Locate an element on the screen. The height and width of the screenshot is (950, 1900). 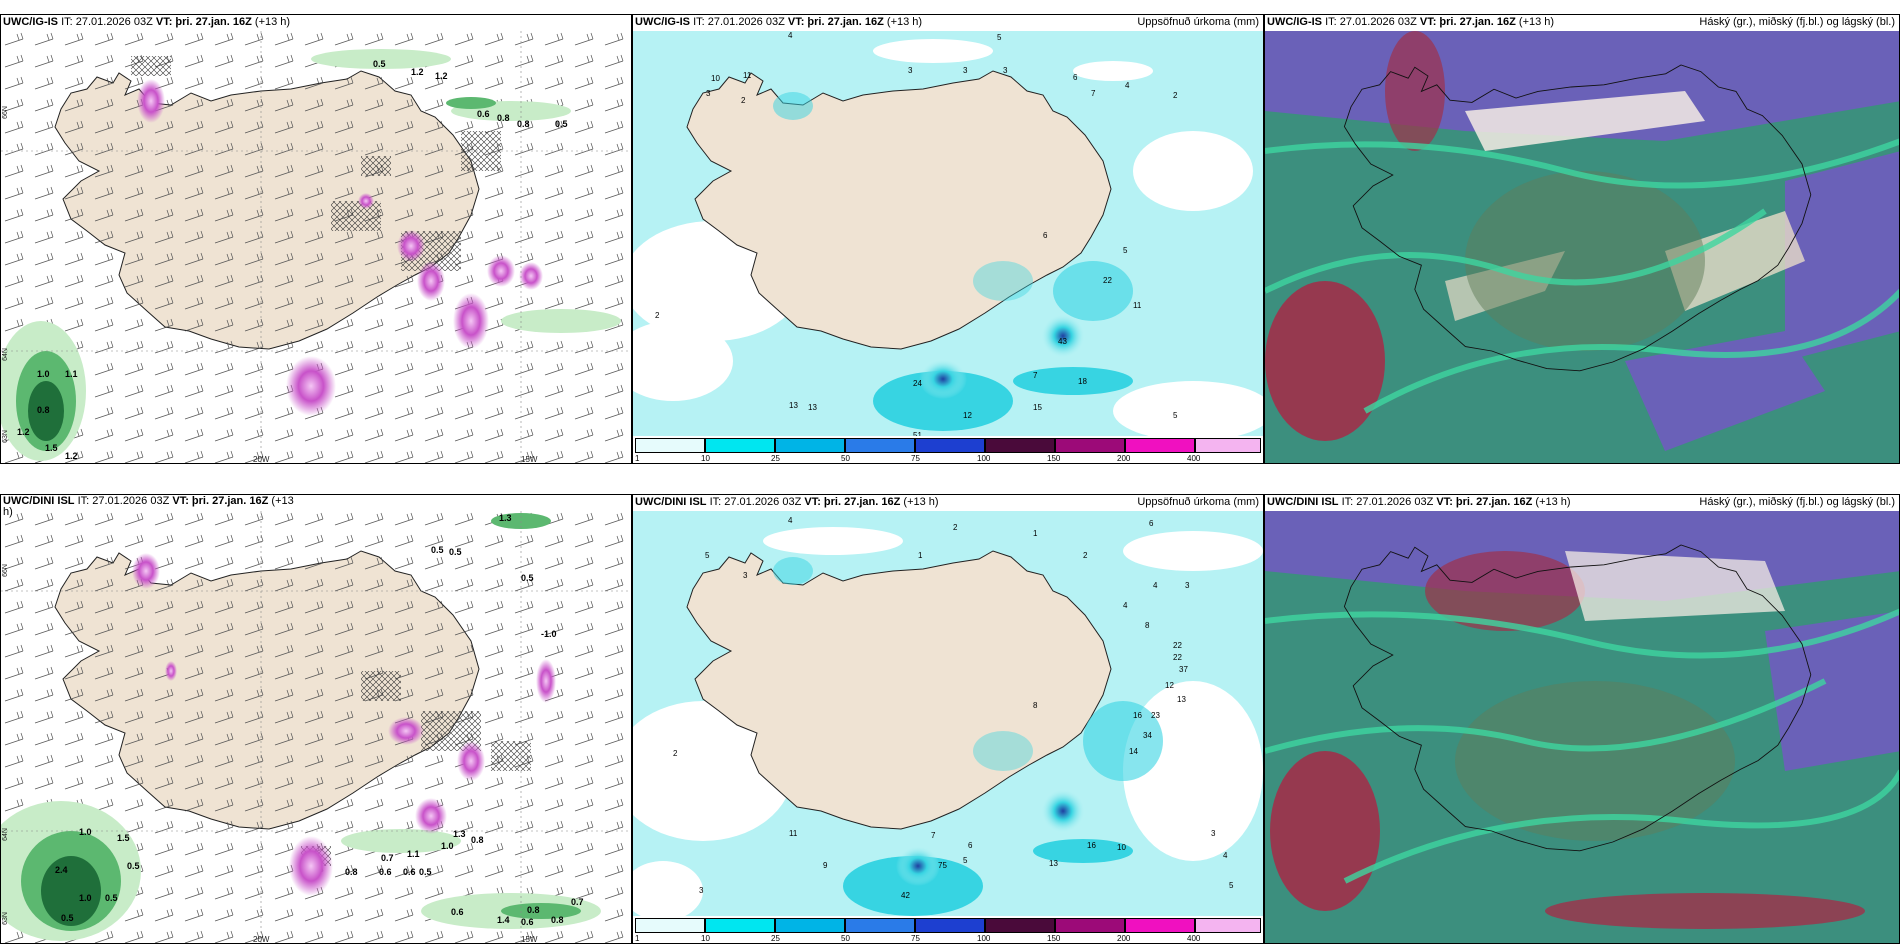
precip-value: 23 is located at coordinates (1155, 715).